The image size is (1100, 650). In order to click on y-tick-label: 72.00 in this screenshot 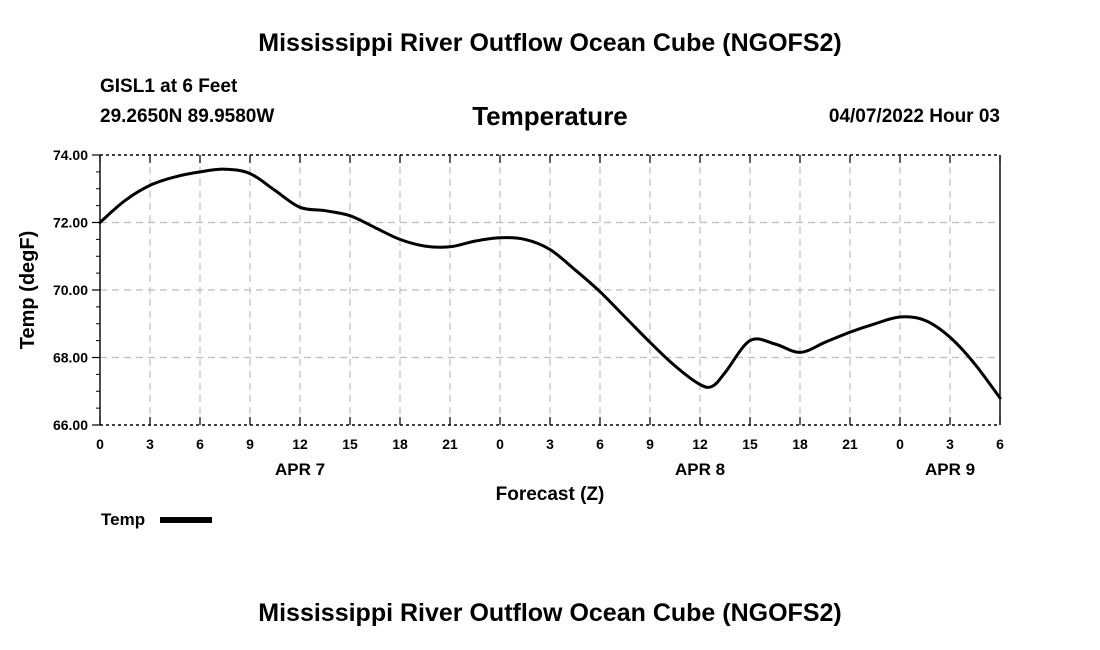, I will do `click(70, 223)`.